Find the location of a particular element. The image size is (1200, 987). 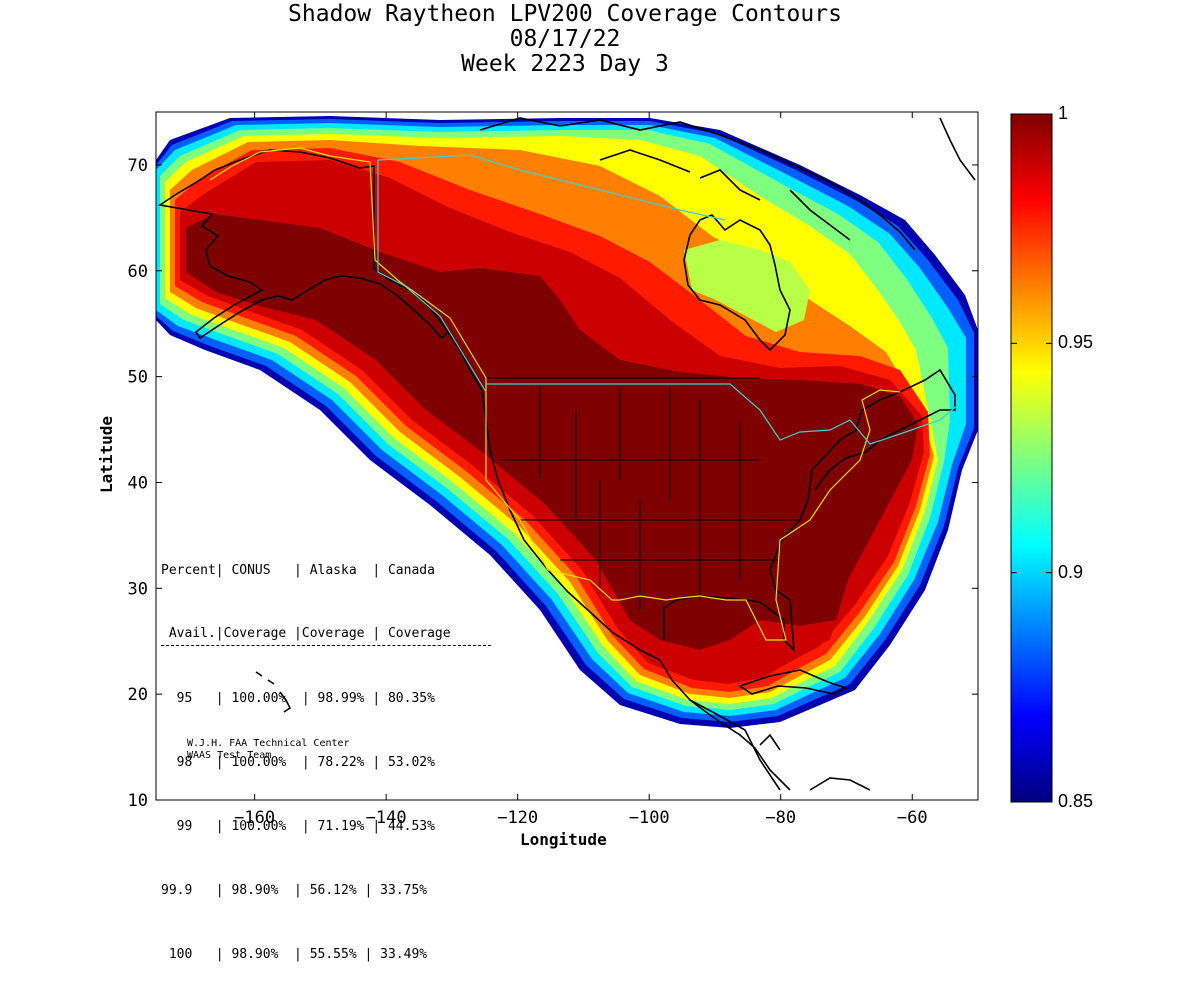

y-tick-label: 40 is located at coordinates (138, 483).